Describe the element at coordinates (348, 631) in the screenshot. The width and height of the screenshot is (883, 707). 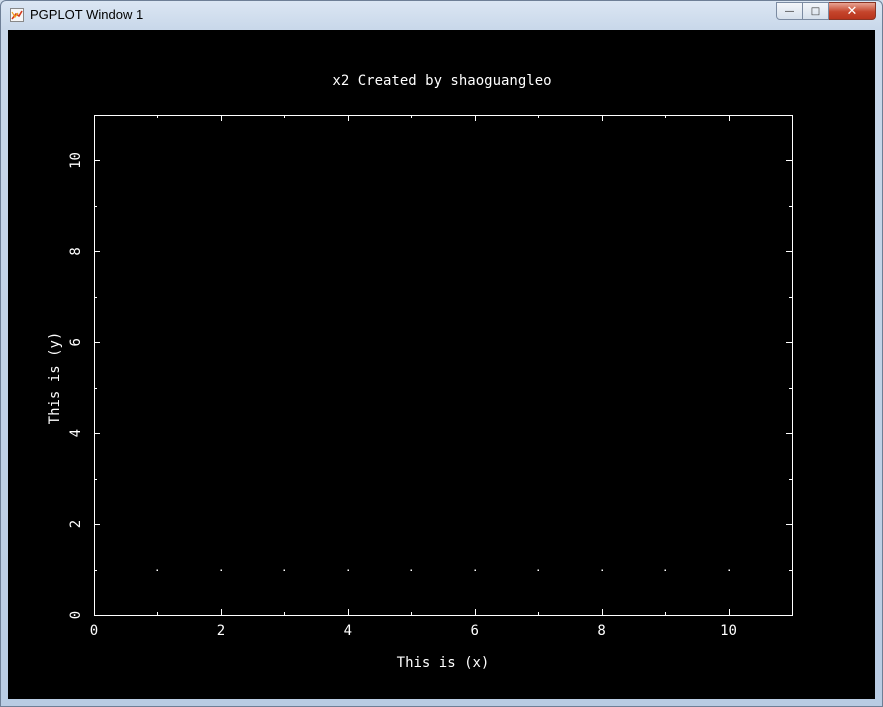
I see `x-tick-label: 4` at that location.